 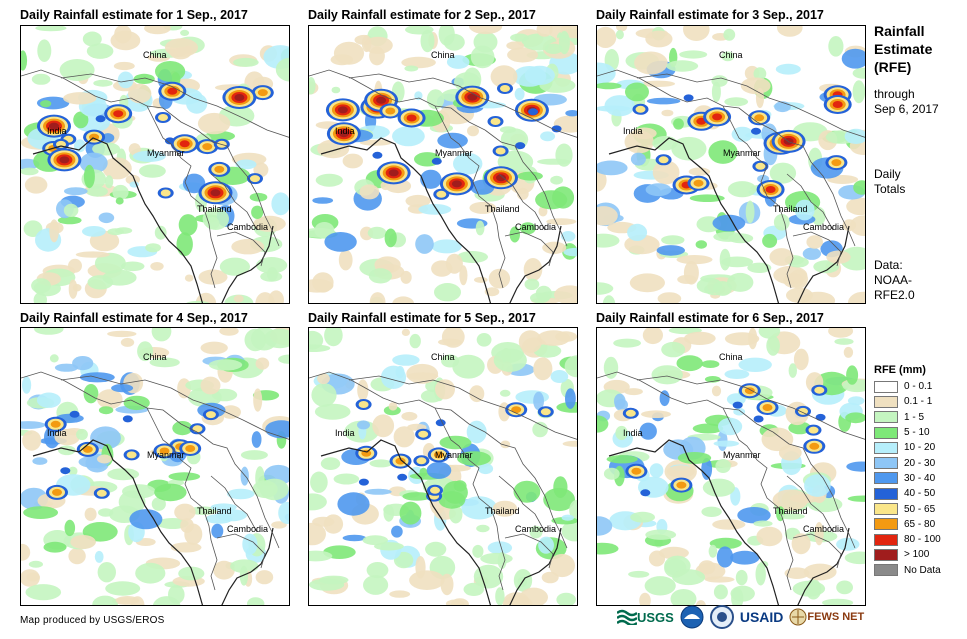 I want to click on legend-row: > 100, so click(x=907, y=554).